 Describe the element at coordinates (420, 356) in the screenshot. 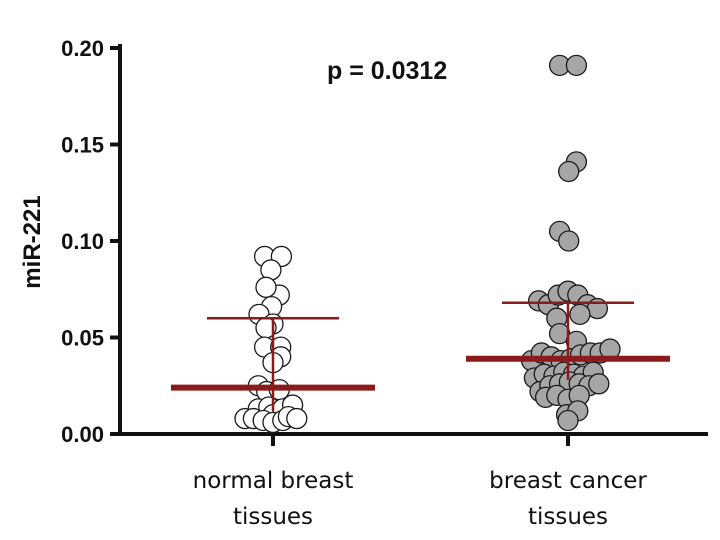

I see `median-iqr-bars` at that location.